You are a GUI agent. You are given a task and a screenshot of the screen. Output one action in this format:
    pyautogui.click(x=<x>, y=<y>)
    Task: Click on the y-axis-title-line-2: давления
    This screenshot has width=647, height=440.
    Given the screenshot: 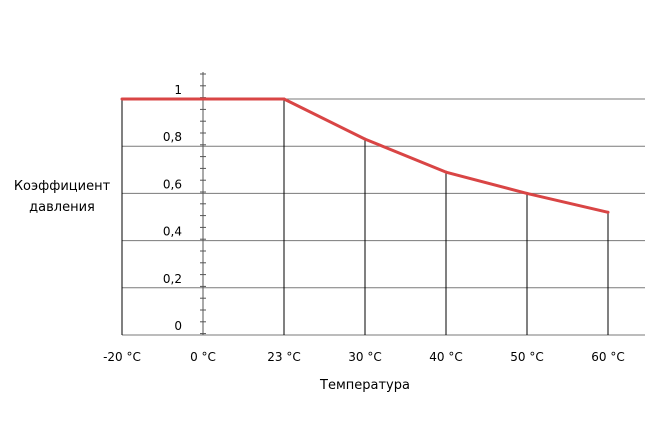 What is the action you would take?
    pyautogui.click(x=62, y=207)
    